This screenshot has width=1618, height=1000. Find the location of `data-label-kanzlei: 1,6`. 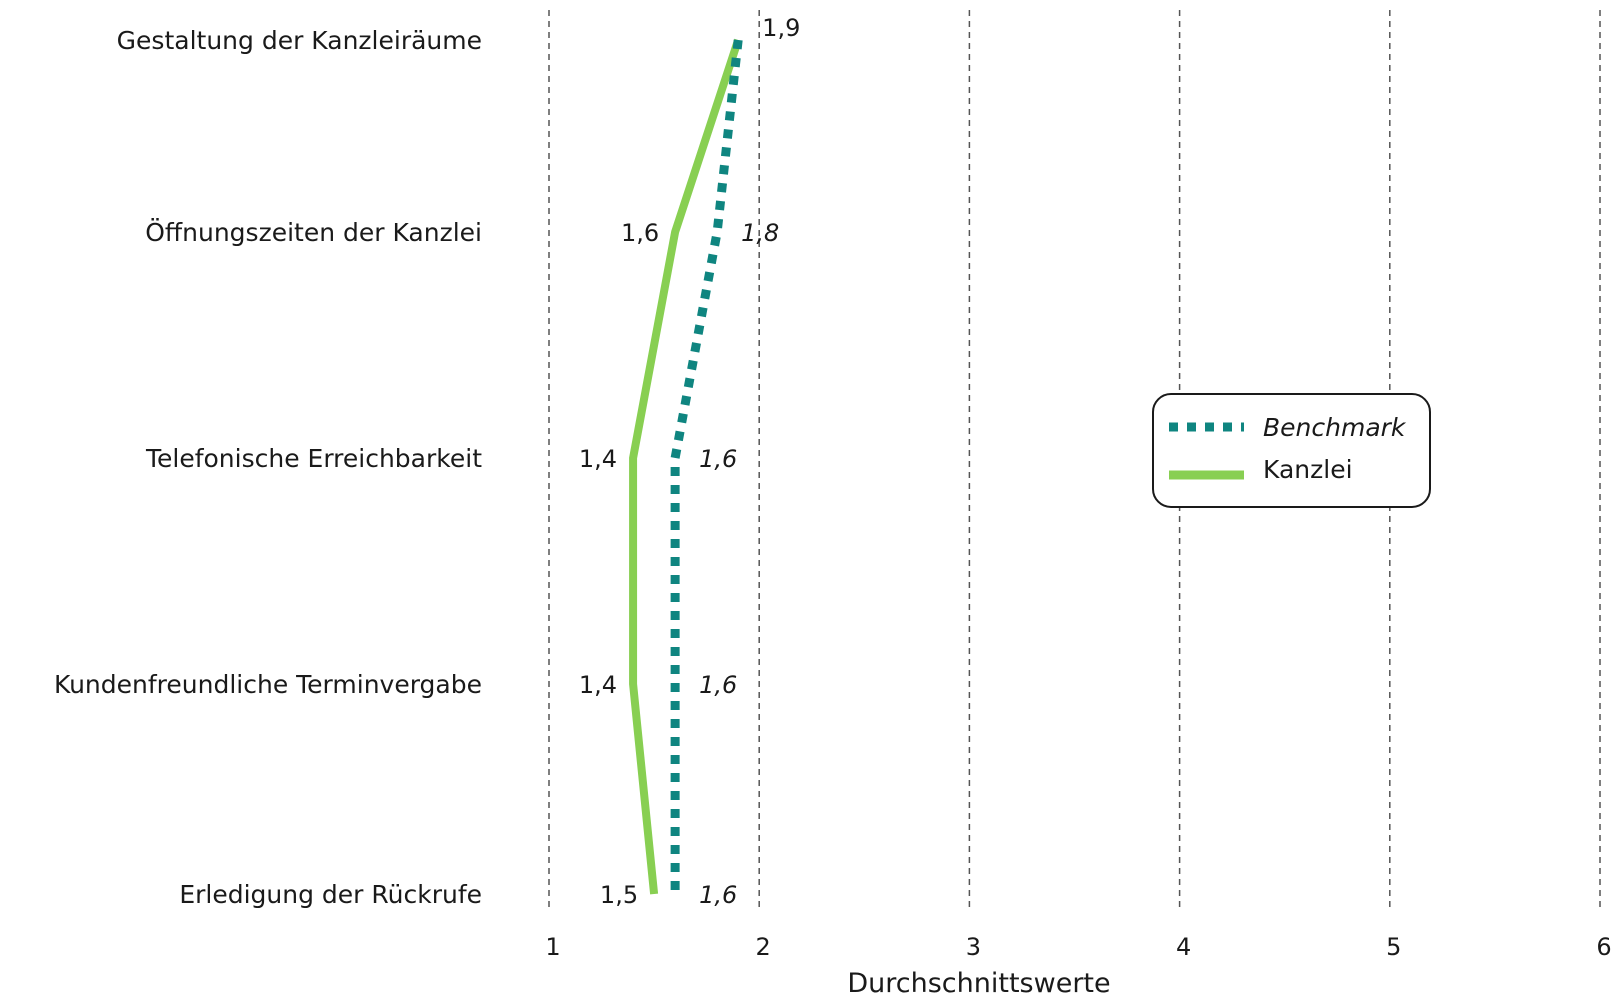

data-label-kanzlei: 1,6 is located at coordinates (640, 233).